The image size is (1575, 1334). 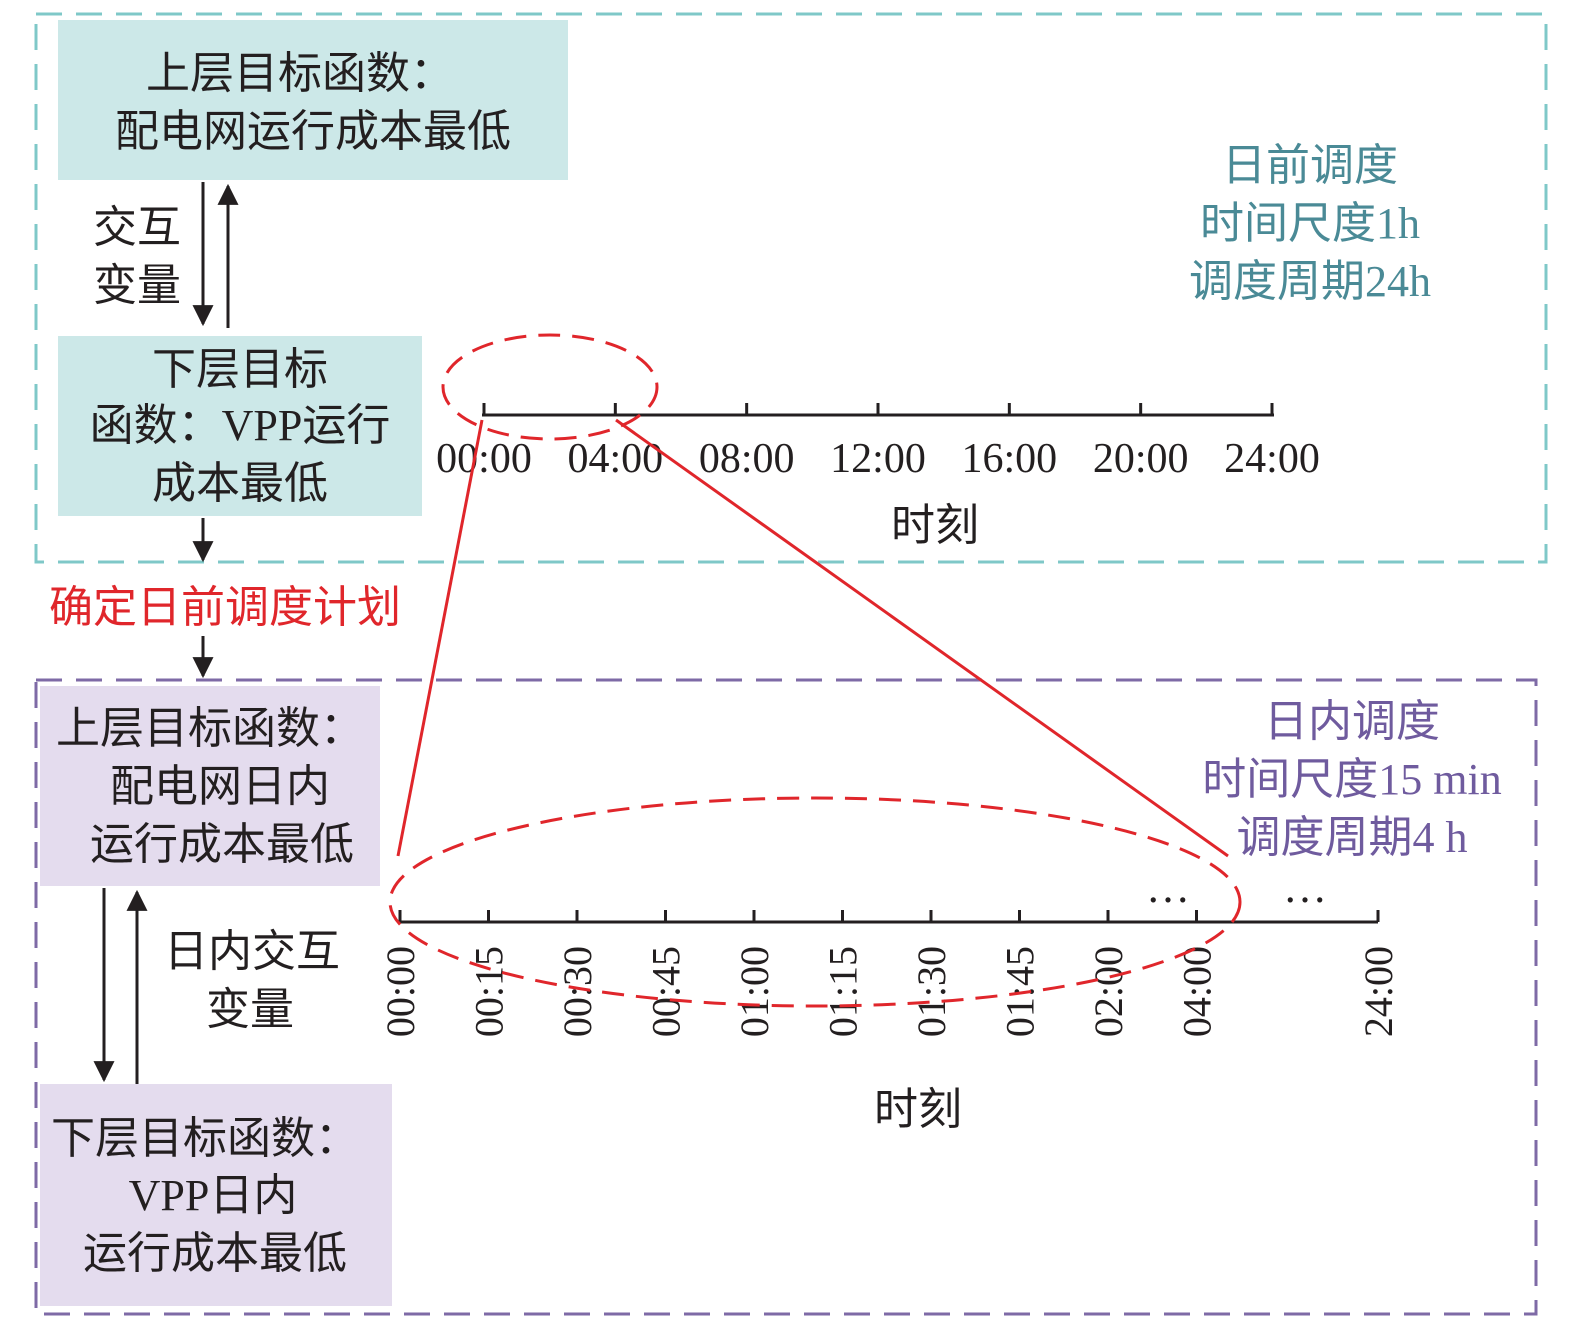 What do you see at coordinates (137, 227) in the screenshot?
I see `day-ahead-interaction-label-1: 交互` at bounding box center [137, 227].